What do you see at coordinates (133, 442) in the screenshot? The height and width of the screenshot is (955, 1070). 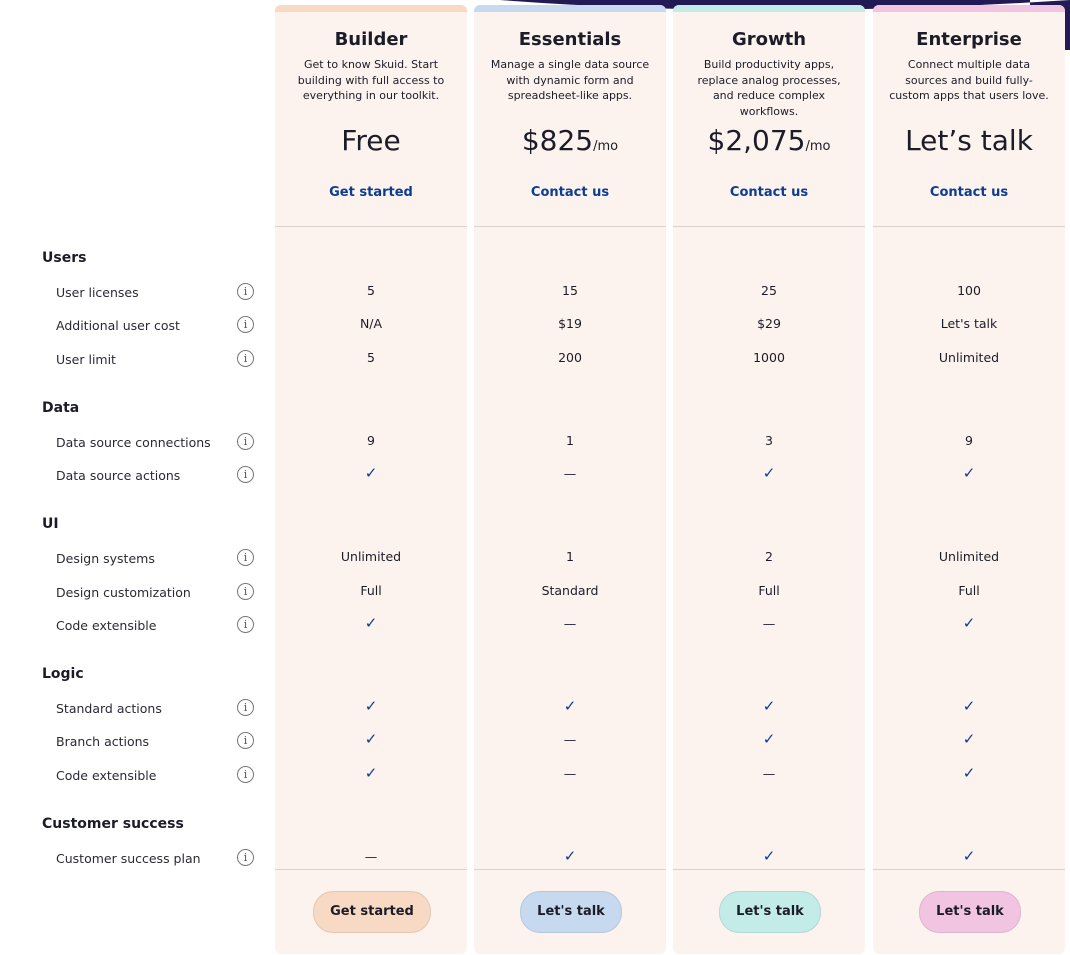 I see `row-label: Data source connections` at bounding box center [133, 442].